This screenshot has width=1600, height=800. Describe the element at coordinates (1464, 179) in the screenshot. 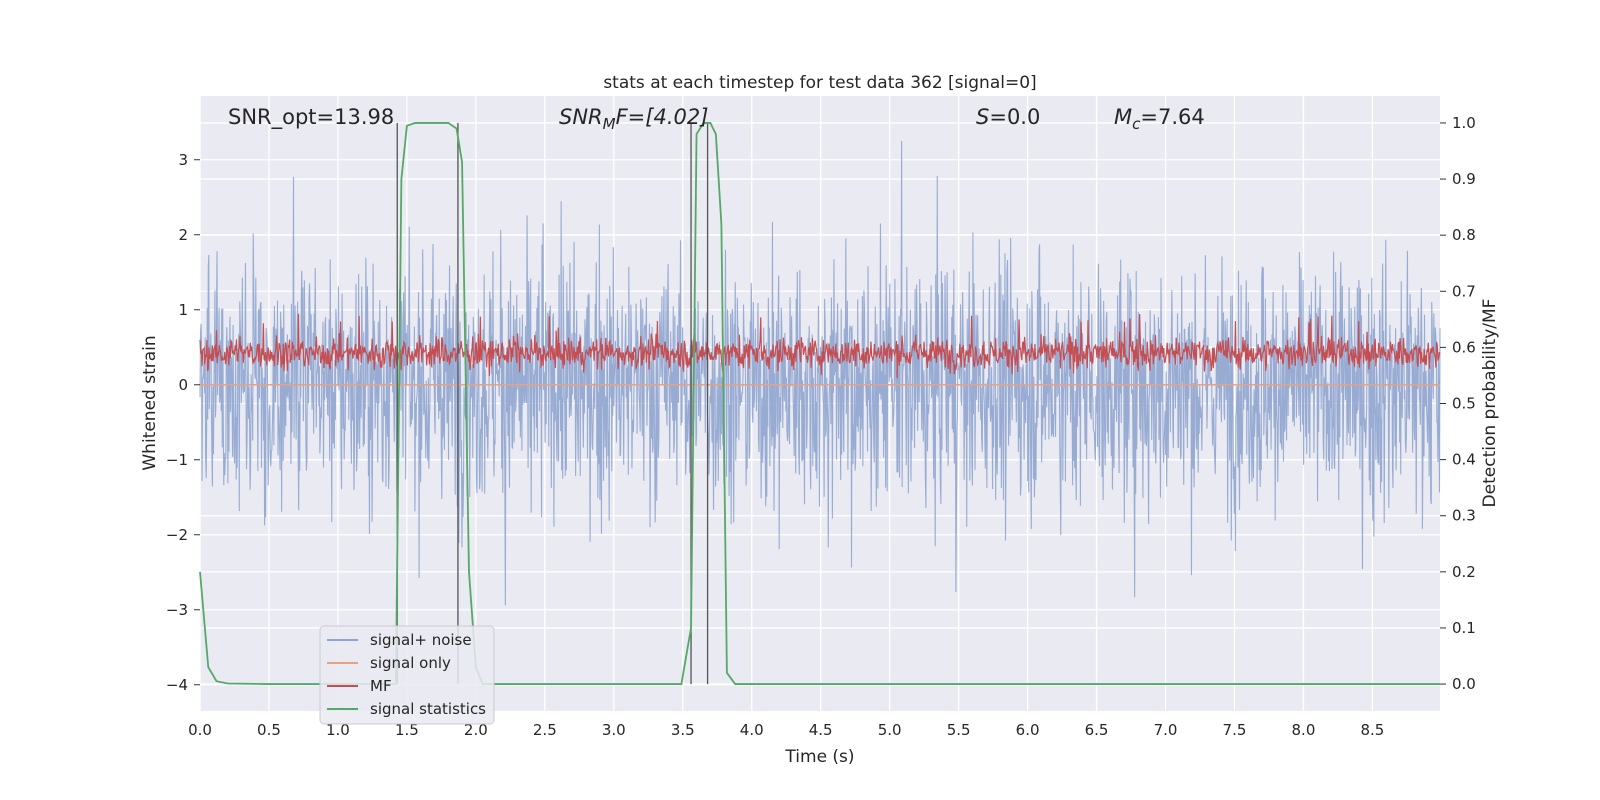

I see `y2-tick-label: 0.9` at that location.